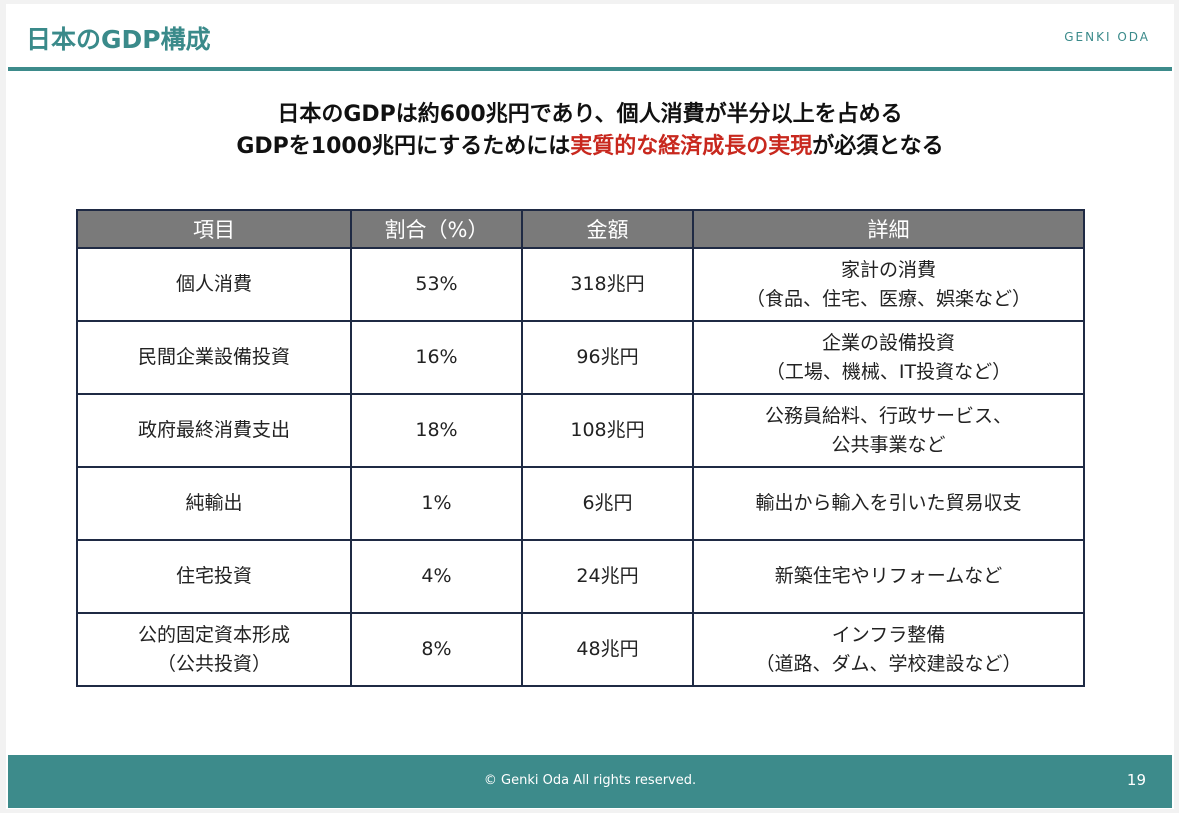 Image resolution: width=1179 pixels, height=813 pixels. What do you see at coordinates (888, 634) in the screenshot?
I see `cell-line: インフラ整備` at bounding box center [888, 634].